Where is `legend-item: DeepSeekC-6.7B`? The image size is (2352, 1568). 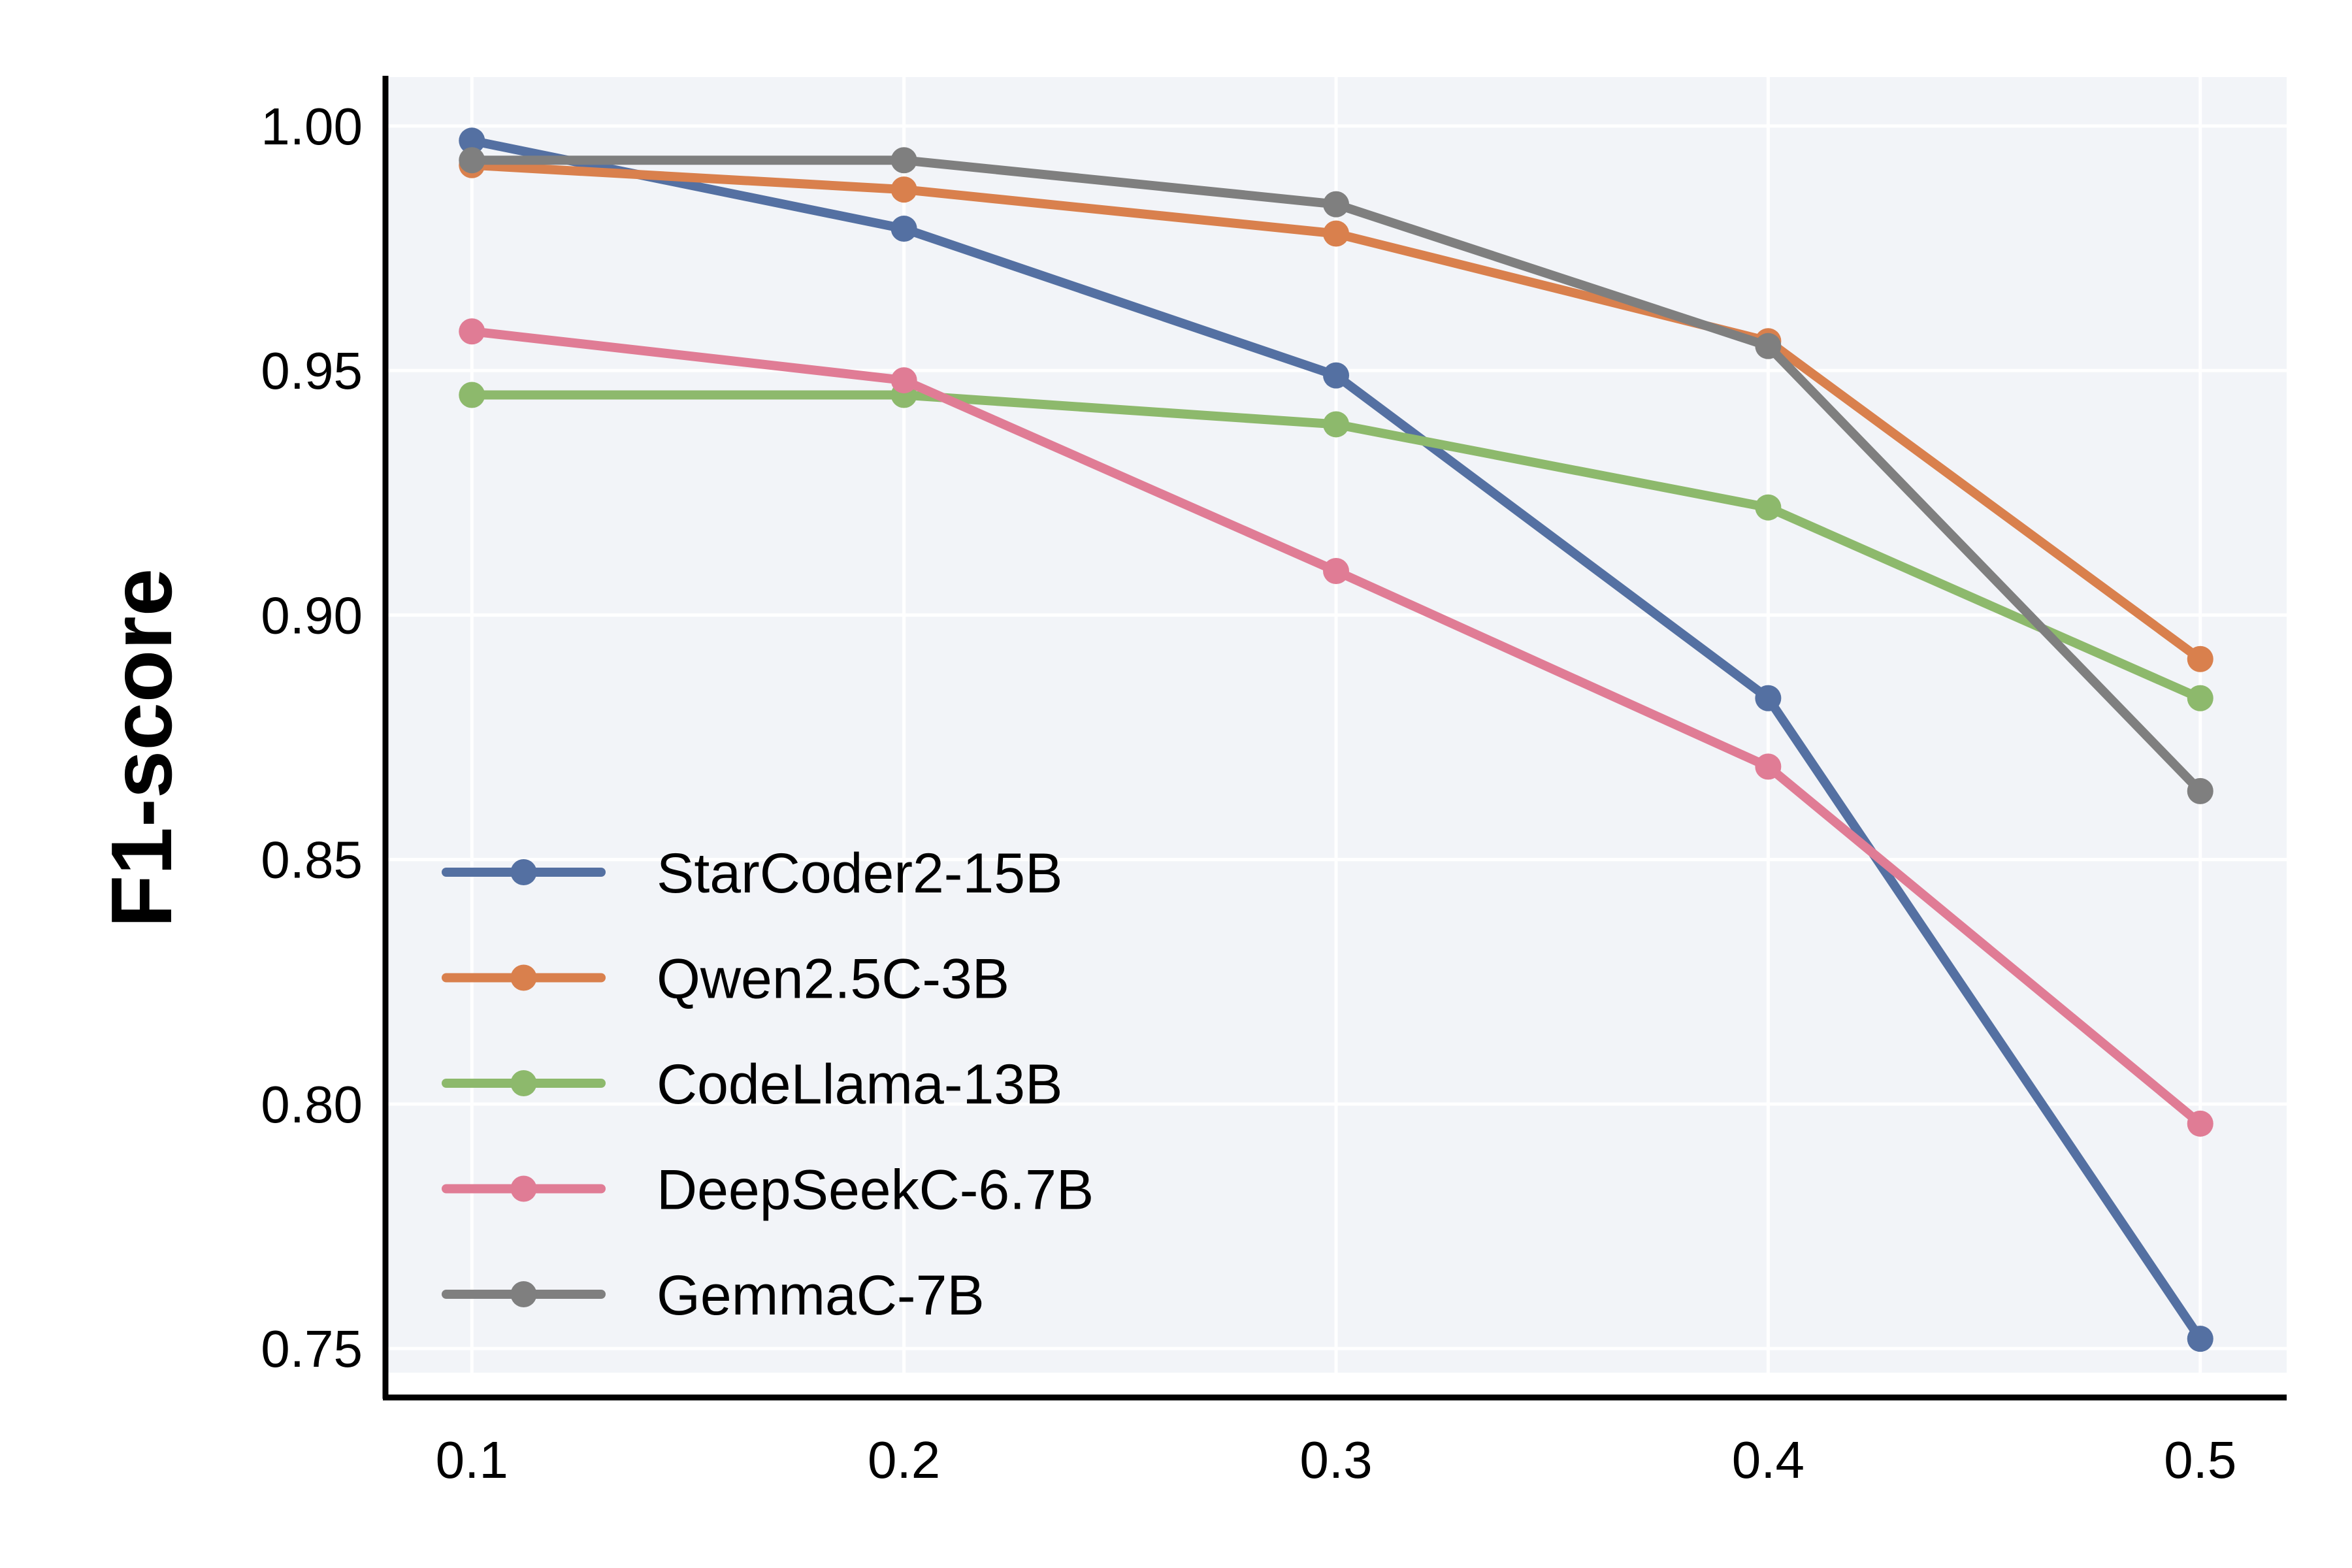 legend-item: DeepSeekC-6.7B is located at coordinates (768, 1190).